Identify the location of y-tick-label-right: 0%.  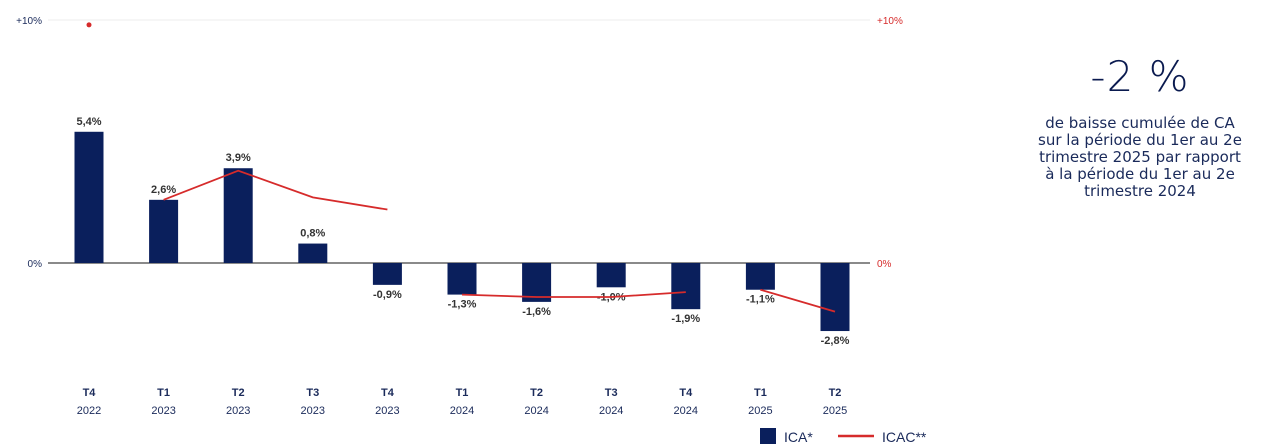
(884, 264).